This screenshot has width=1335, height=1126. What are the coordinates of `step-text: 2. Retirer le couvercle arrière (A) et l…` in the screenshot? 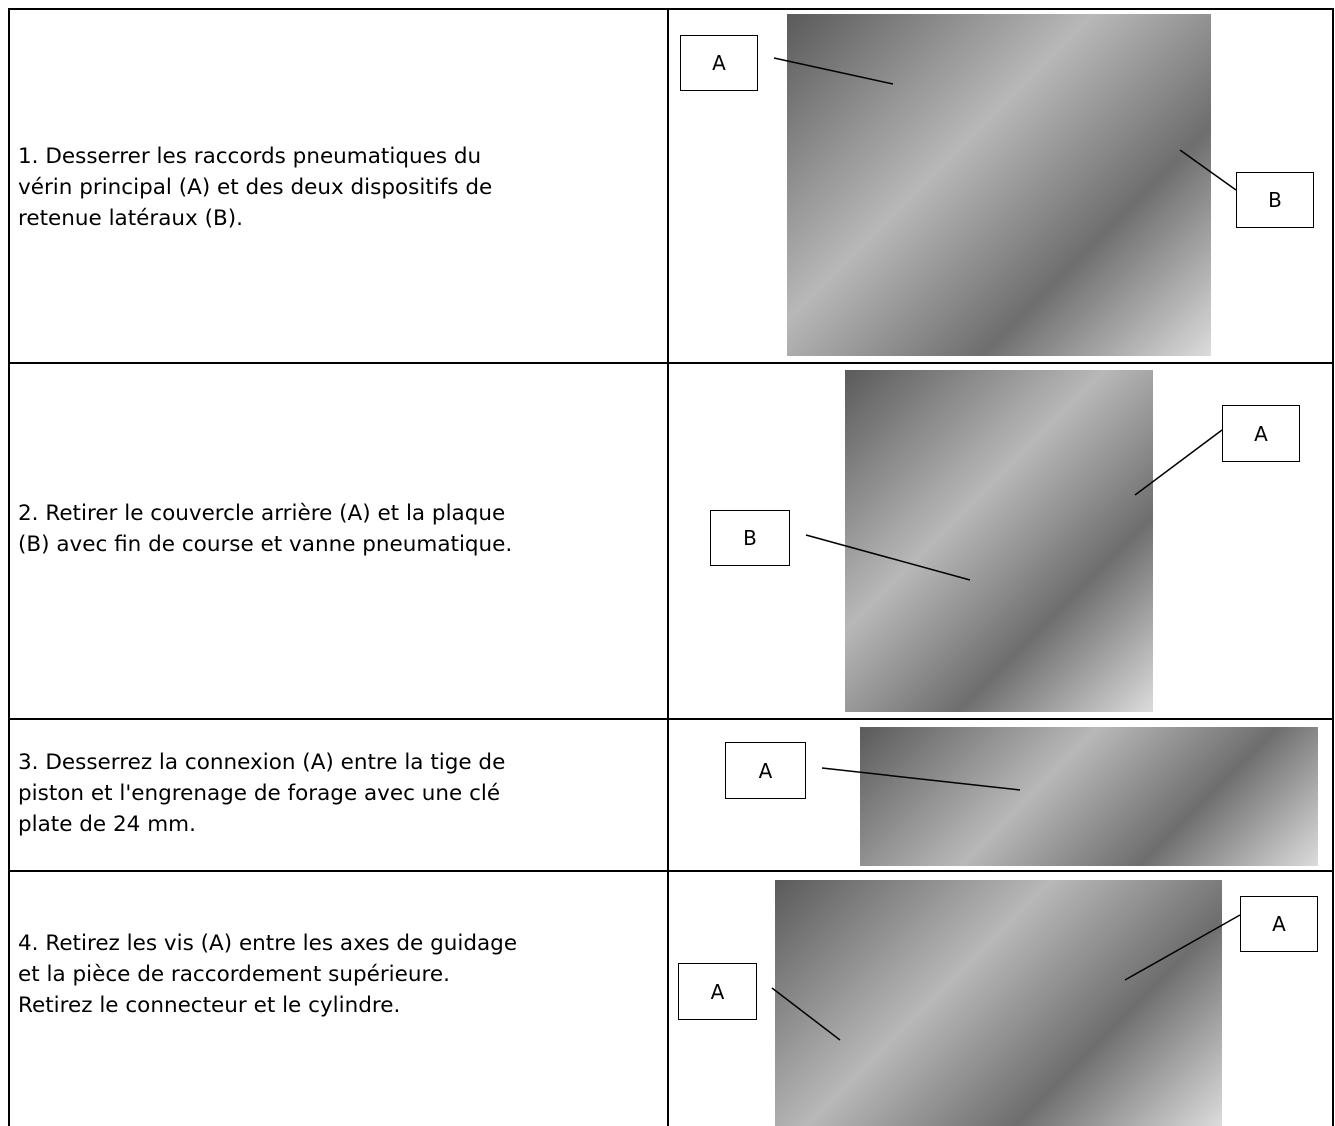 It's located at (278, 529).